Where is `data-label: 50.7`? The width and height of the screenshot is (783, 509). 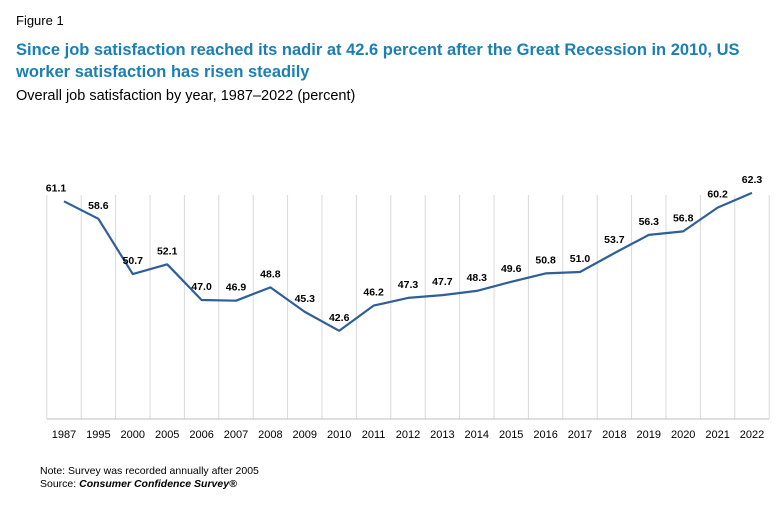
data-label: 50.7 is located at coordinates (133, 261).